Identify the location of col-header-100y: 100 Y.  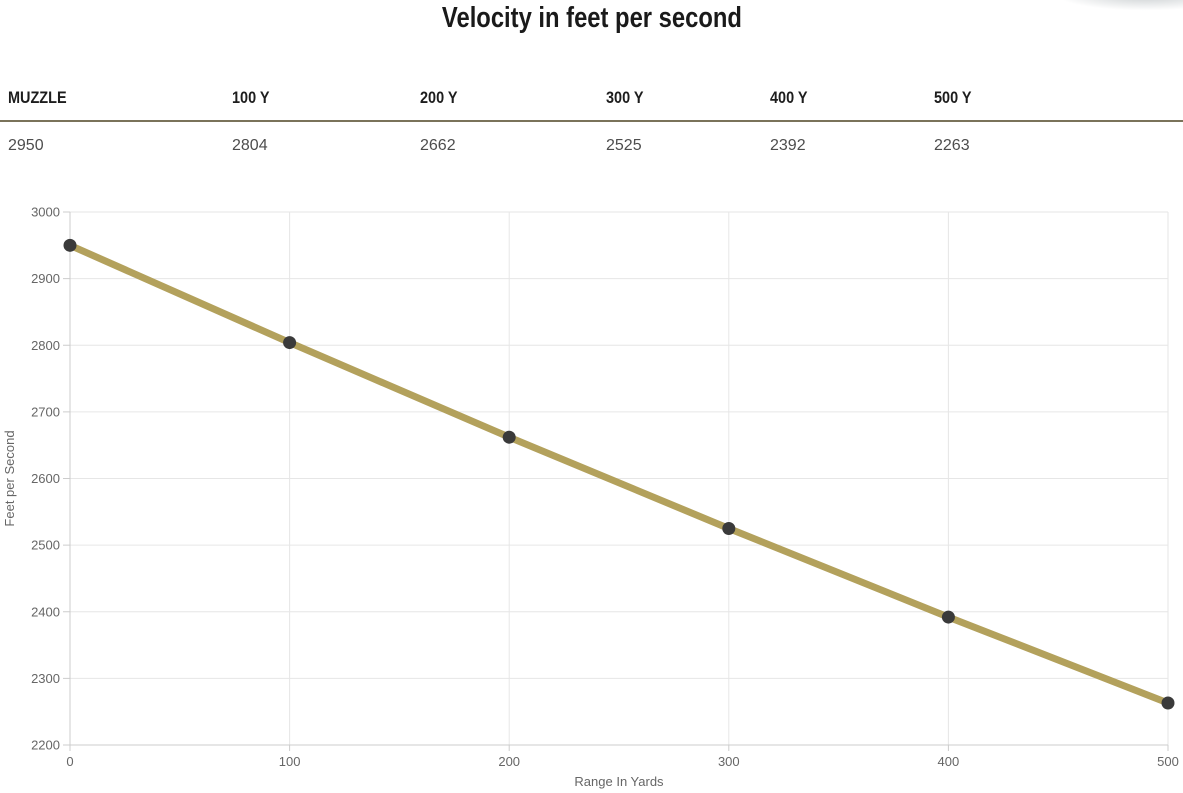
(318, 102).